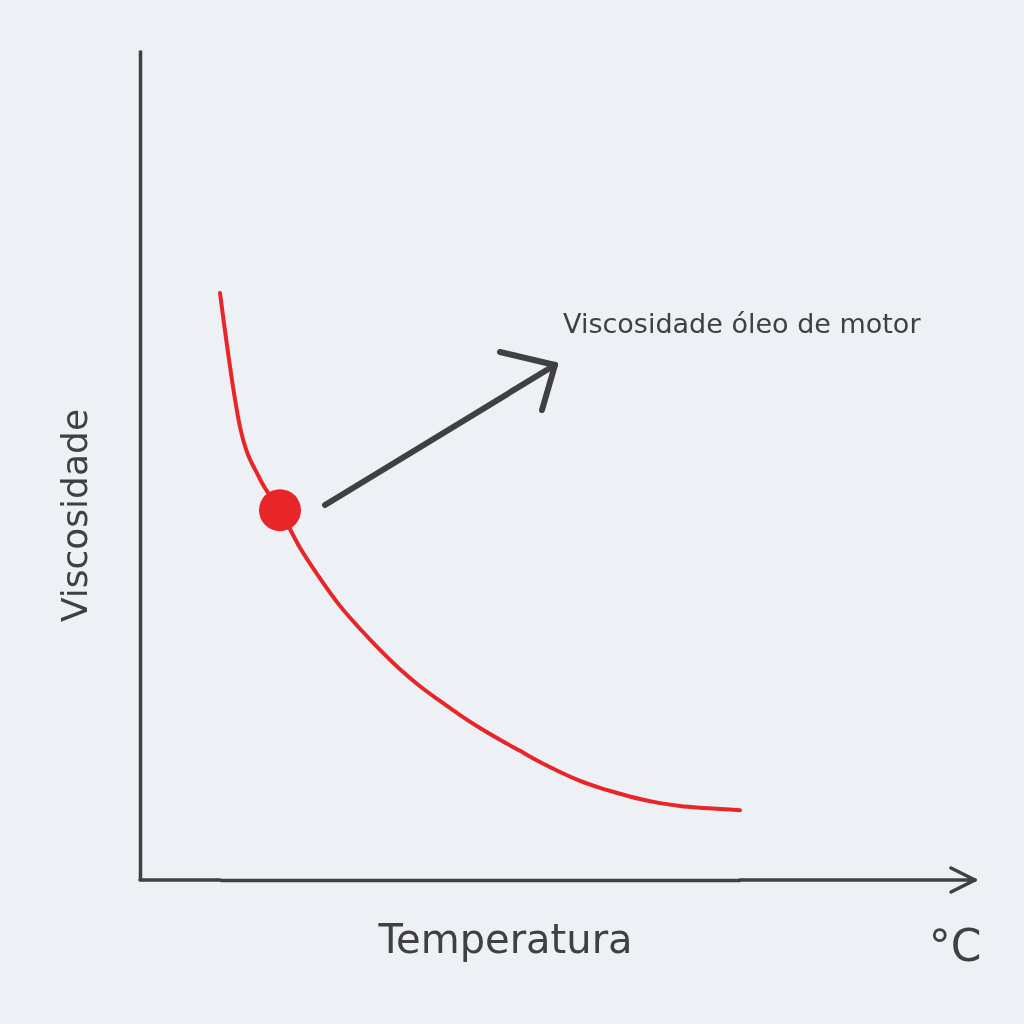  I want to click on annotation: Viscosidade óleo de motor, so click(742, 323).